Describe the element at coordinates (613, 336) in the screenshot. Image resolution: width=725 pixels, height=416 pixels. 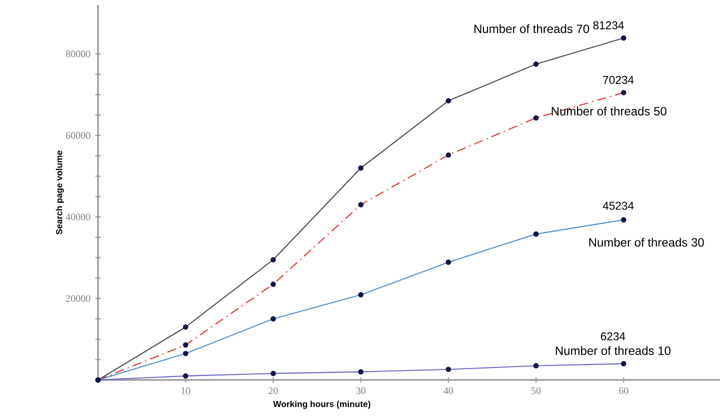
I see `annotation: 6234` at that location.